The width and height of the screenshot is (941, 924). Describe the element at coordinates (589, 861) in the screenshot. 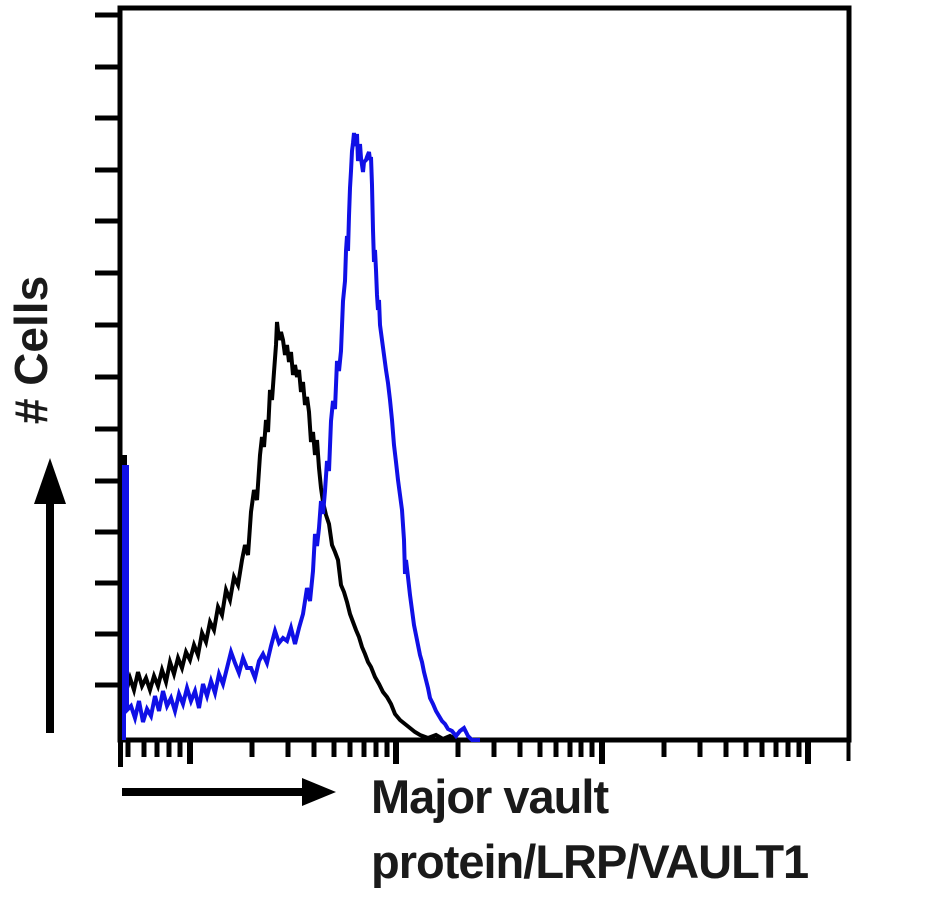

I see `x-axis-label-line2: protein/LRP/VAULT1` at that location.